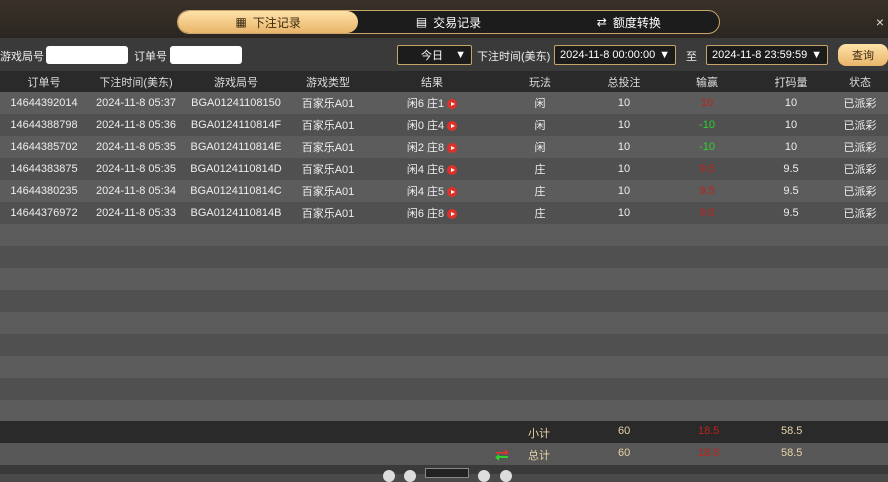 Image resolution: width=888 pixels, height=482 pixels. Describe the element at coordinates (44, 82) in the screenshot. I see `column-header: 订单号` at that location.